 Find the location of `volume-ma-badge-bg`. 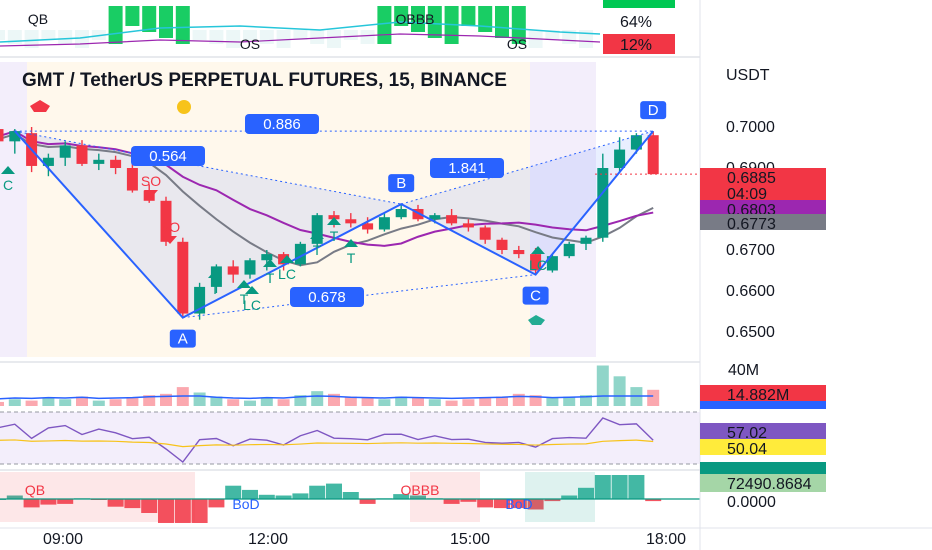

volume-ma-badge-bg is located at coordinates (763, 405).